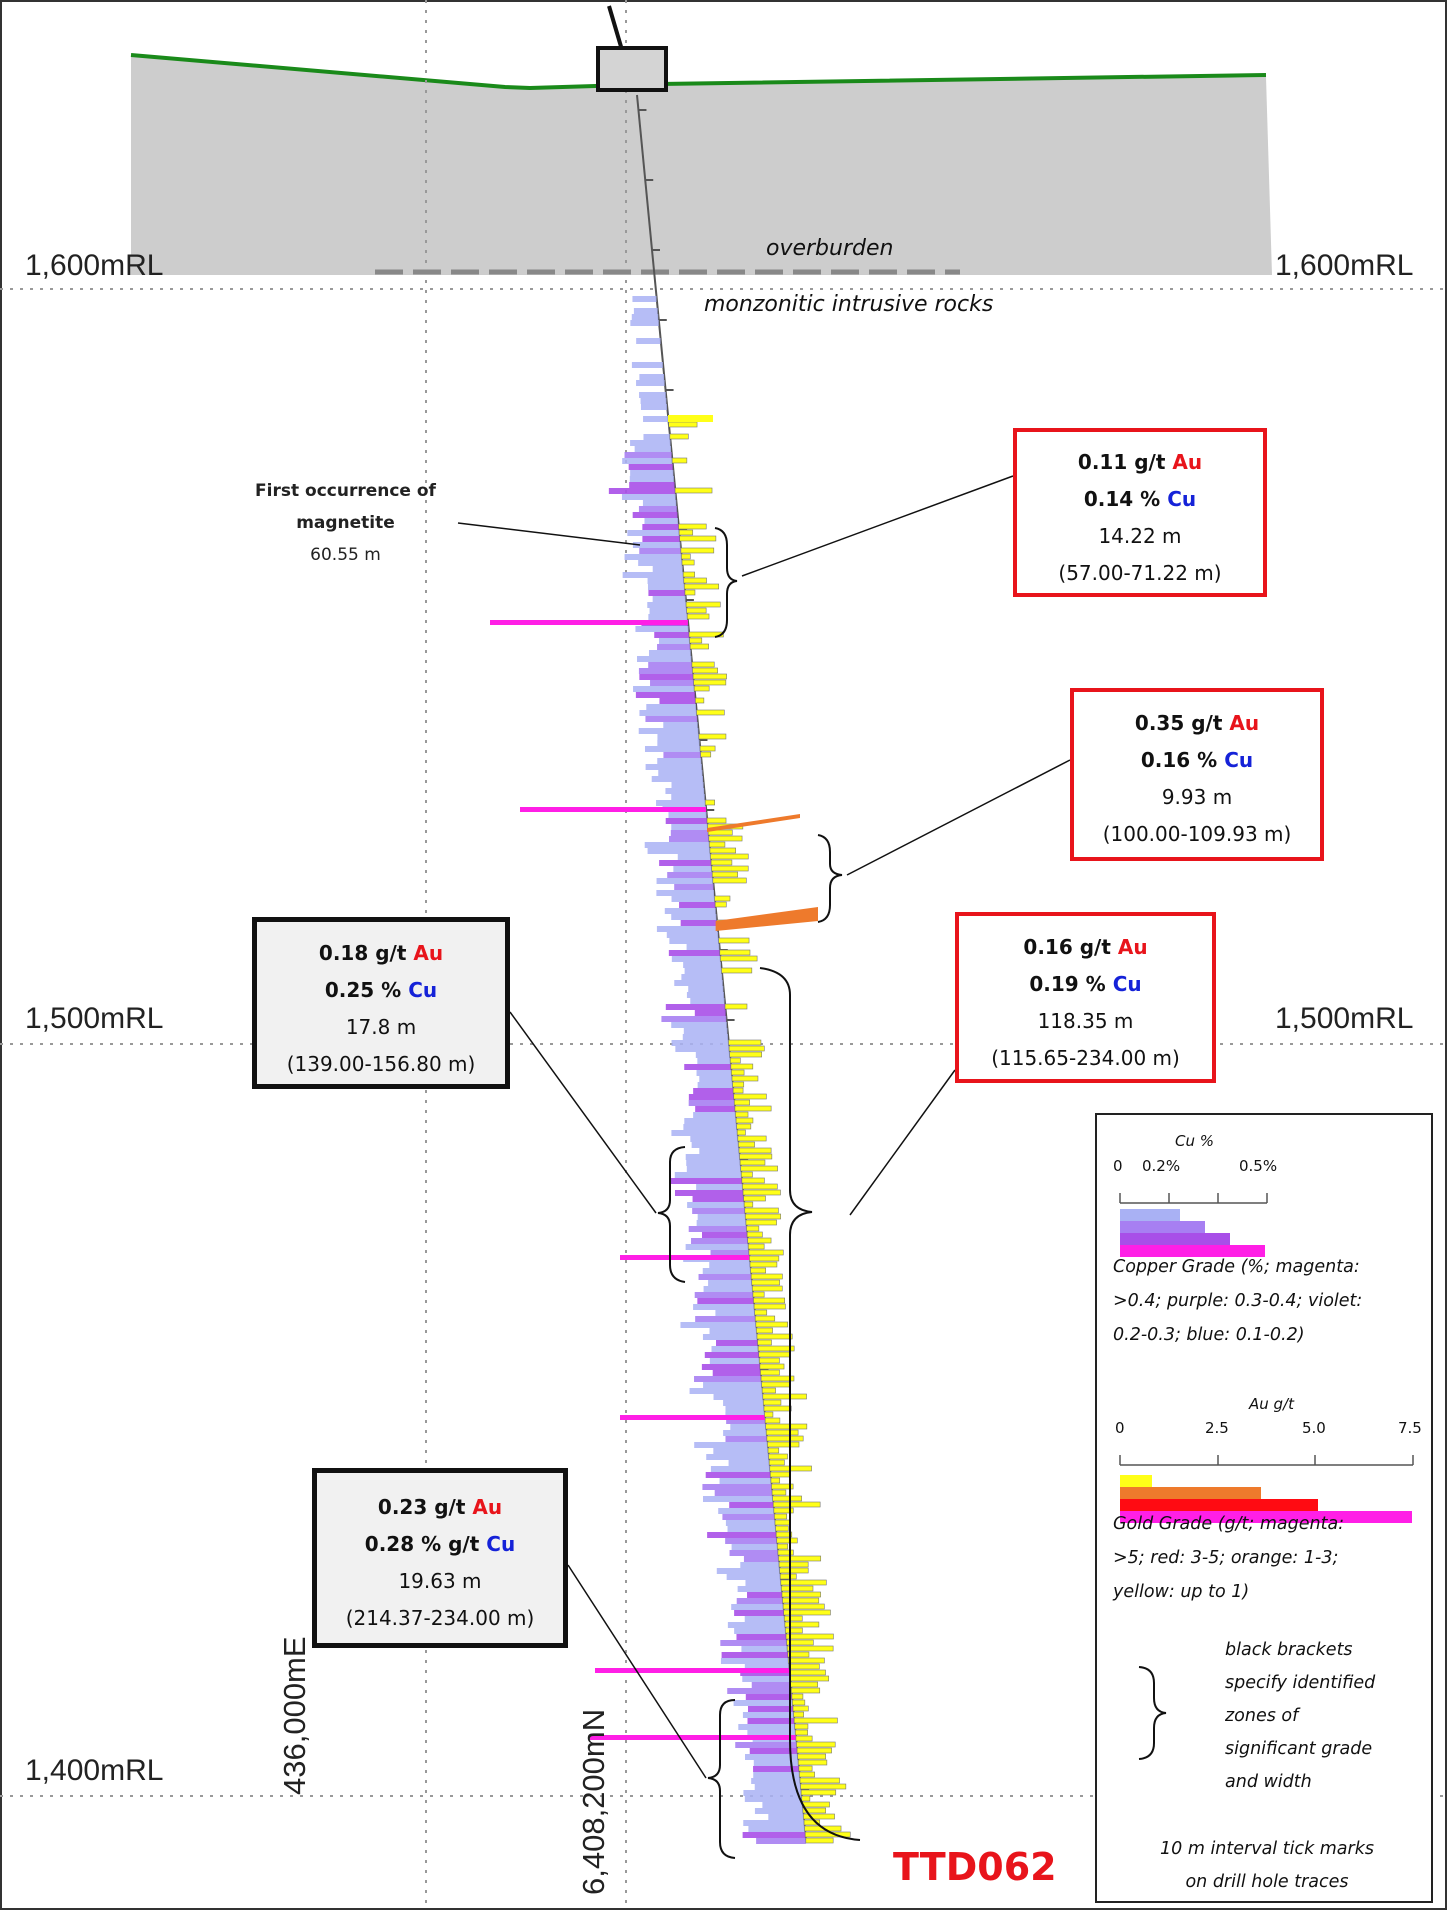  What do you see at coordinates (1262, 1716) in the screenshot?
I see `legend-bracket-note-3: zones of` at bounding box center [1262, 1716].